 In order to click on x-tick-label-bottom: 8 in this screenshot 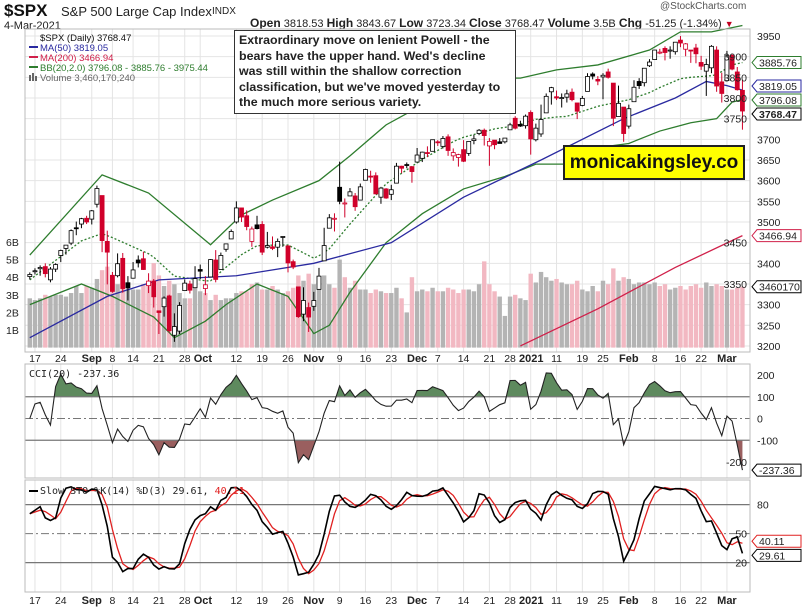, I will do `click(113, 601)`.